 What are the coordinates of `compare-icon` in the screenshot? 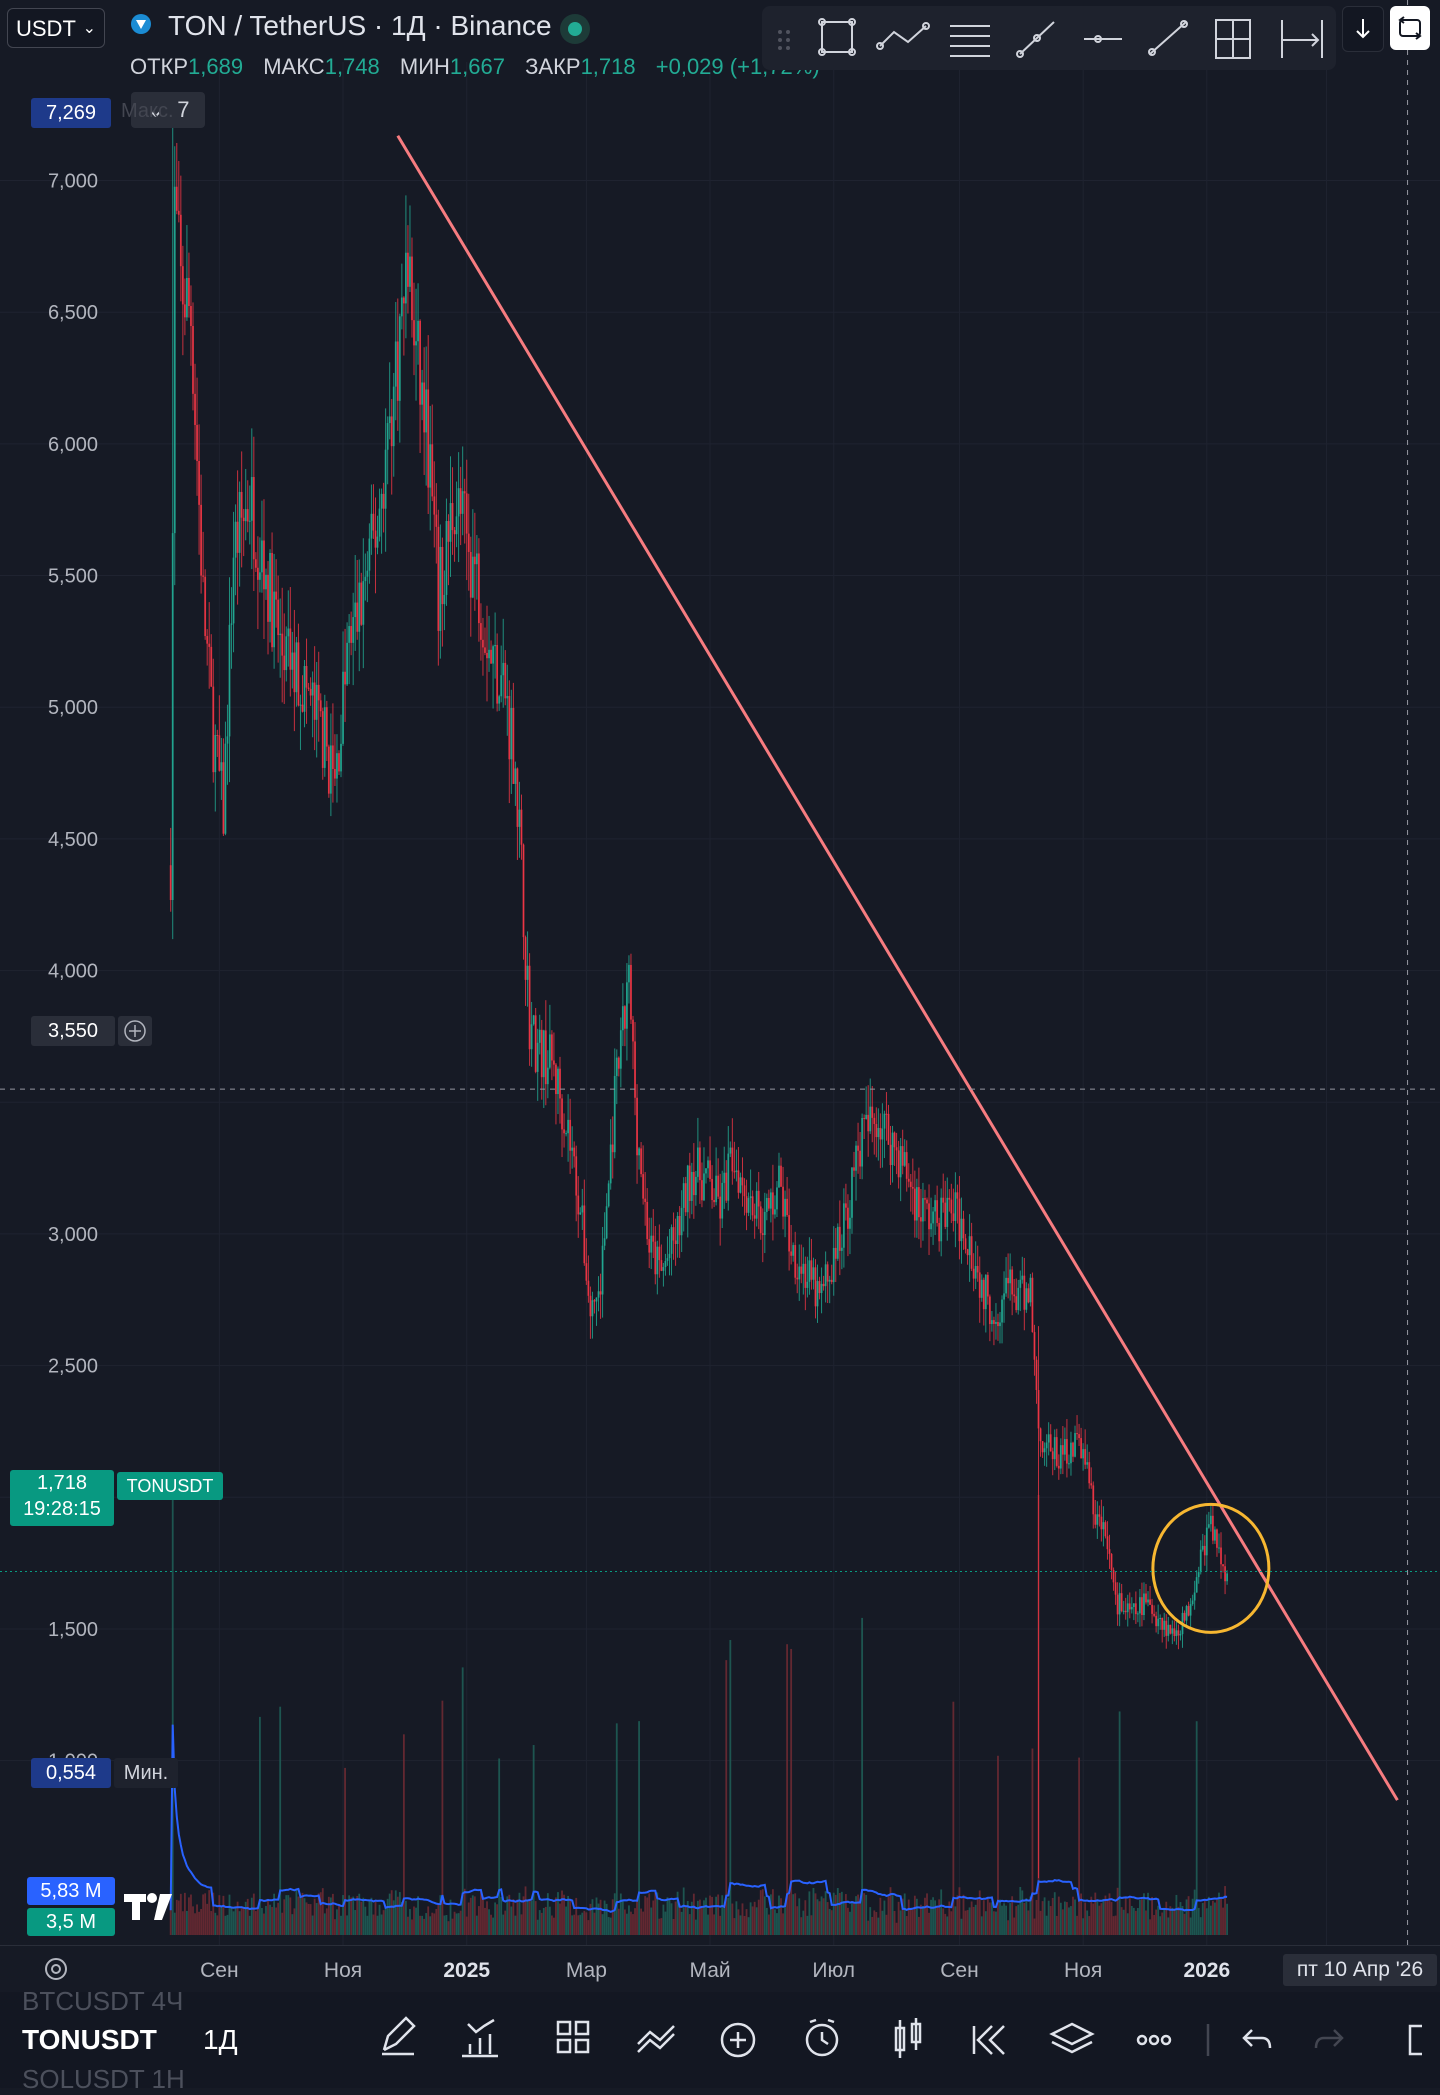 It's located at (656, 2039).